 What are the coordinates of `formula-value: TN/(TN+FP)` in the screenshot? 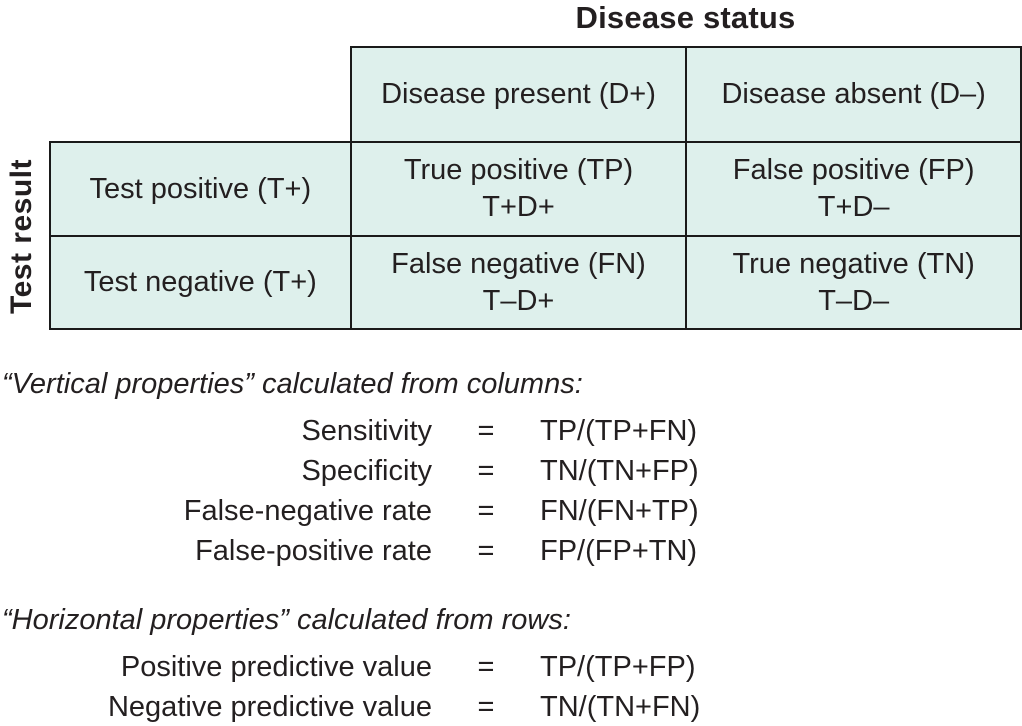 It's located at (619, 471).